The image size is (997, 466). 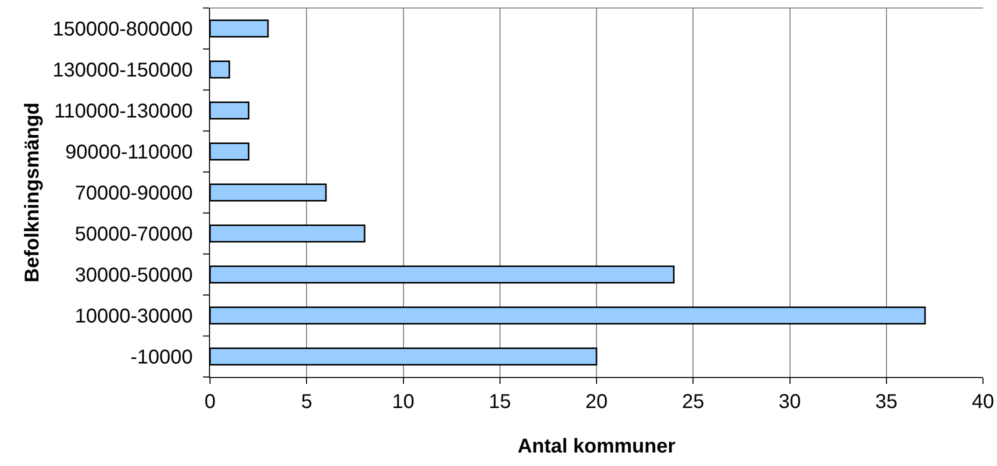 What do you see at coordinates (123, 111) in the screenshot?
I see `y-tick-label: 110000-130000` at bounding box center [123, 111].